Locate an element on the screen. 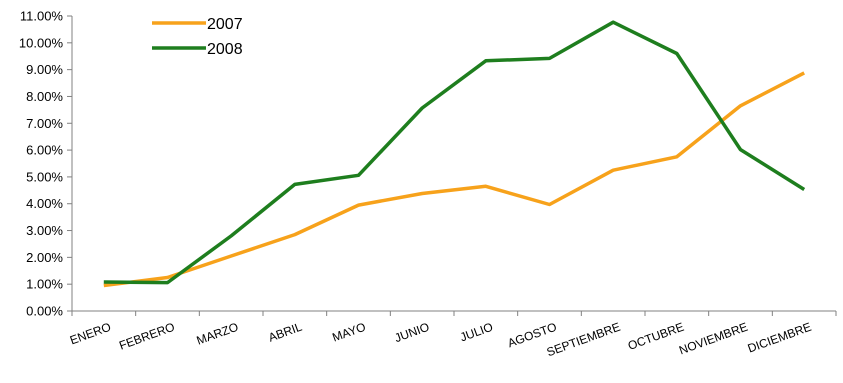 The image size is (843, 383). legend-label: 2008 is located at coordinates (225, 49).